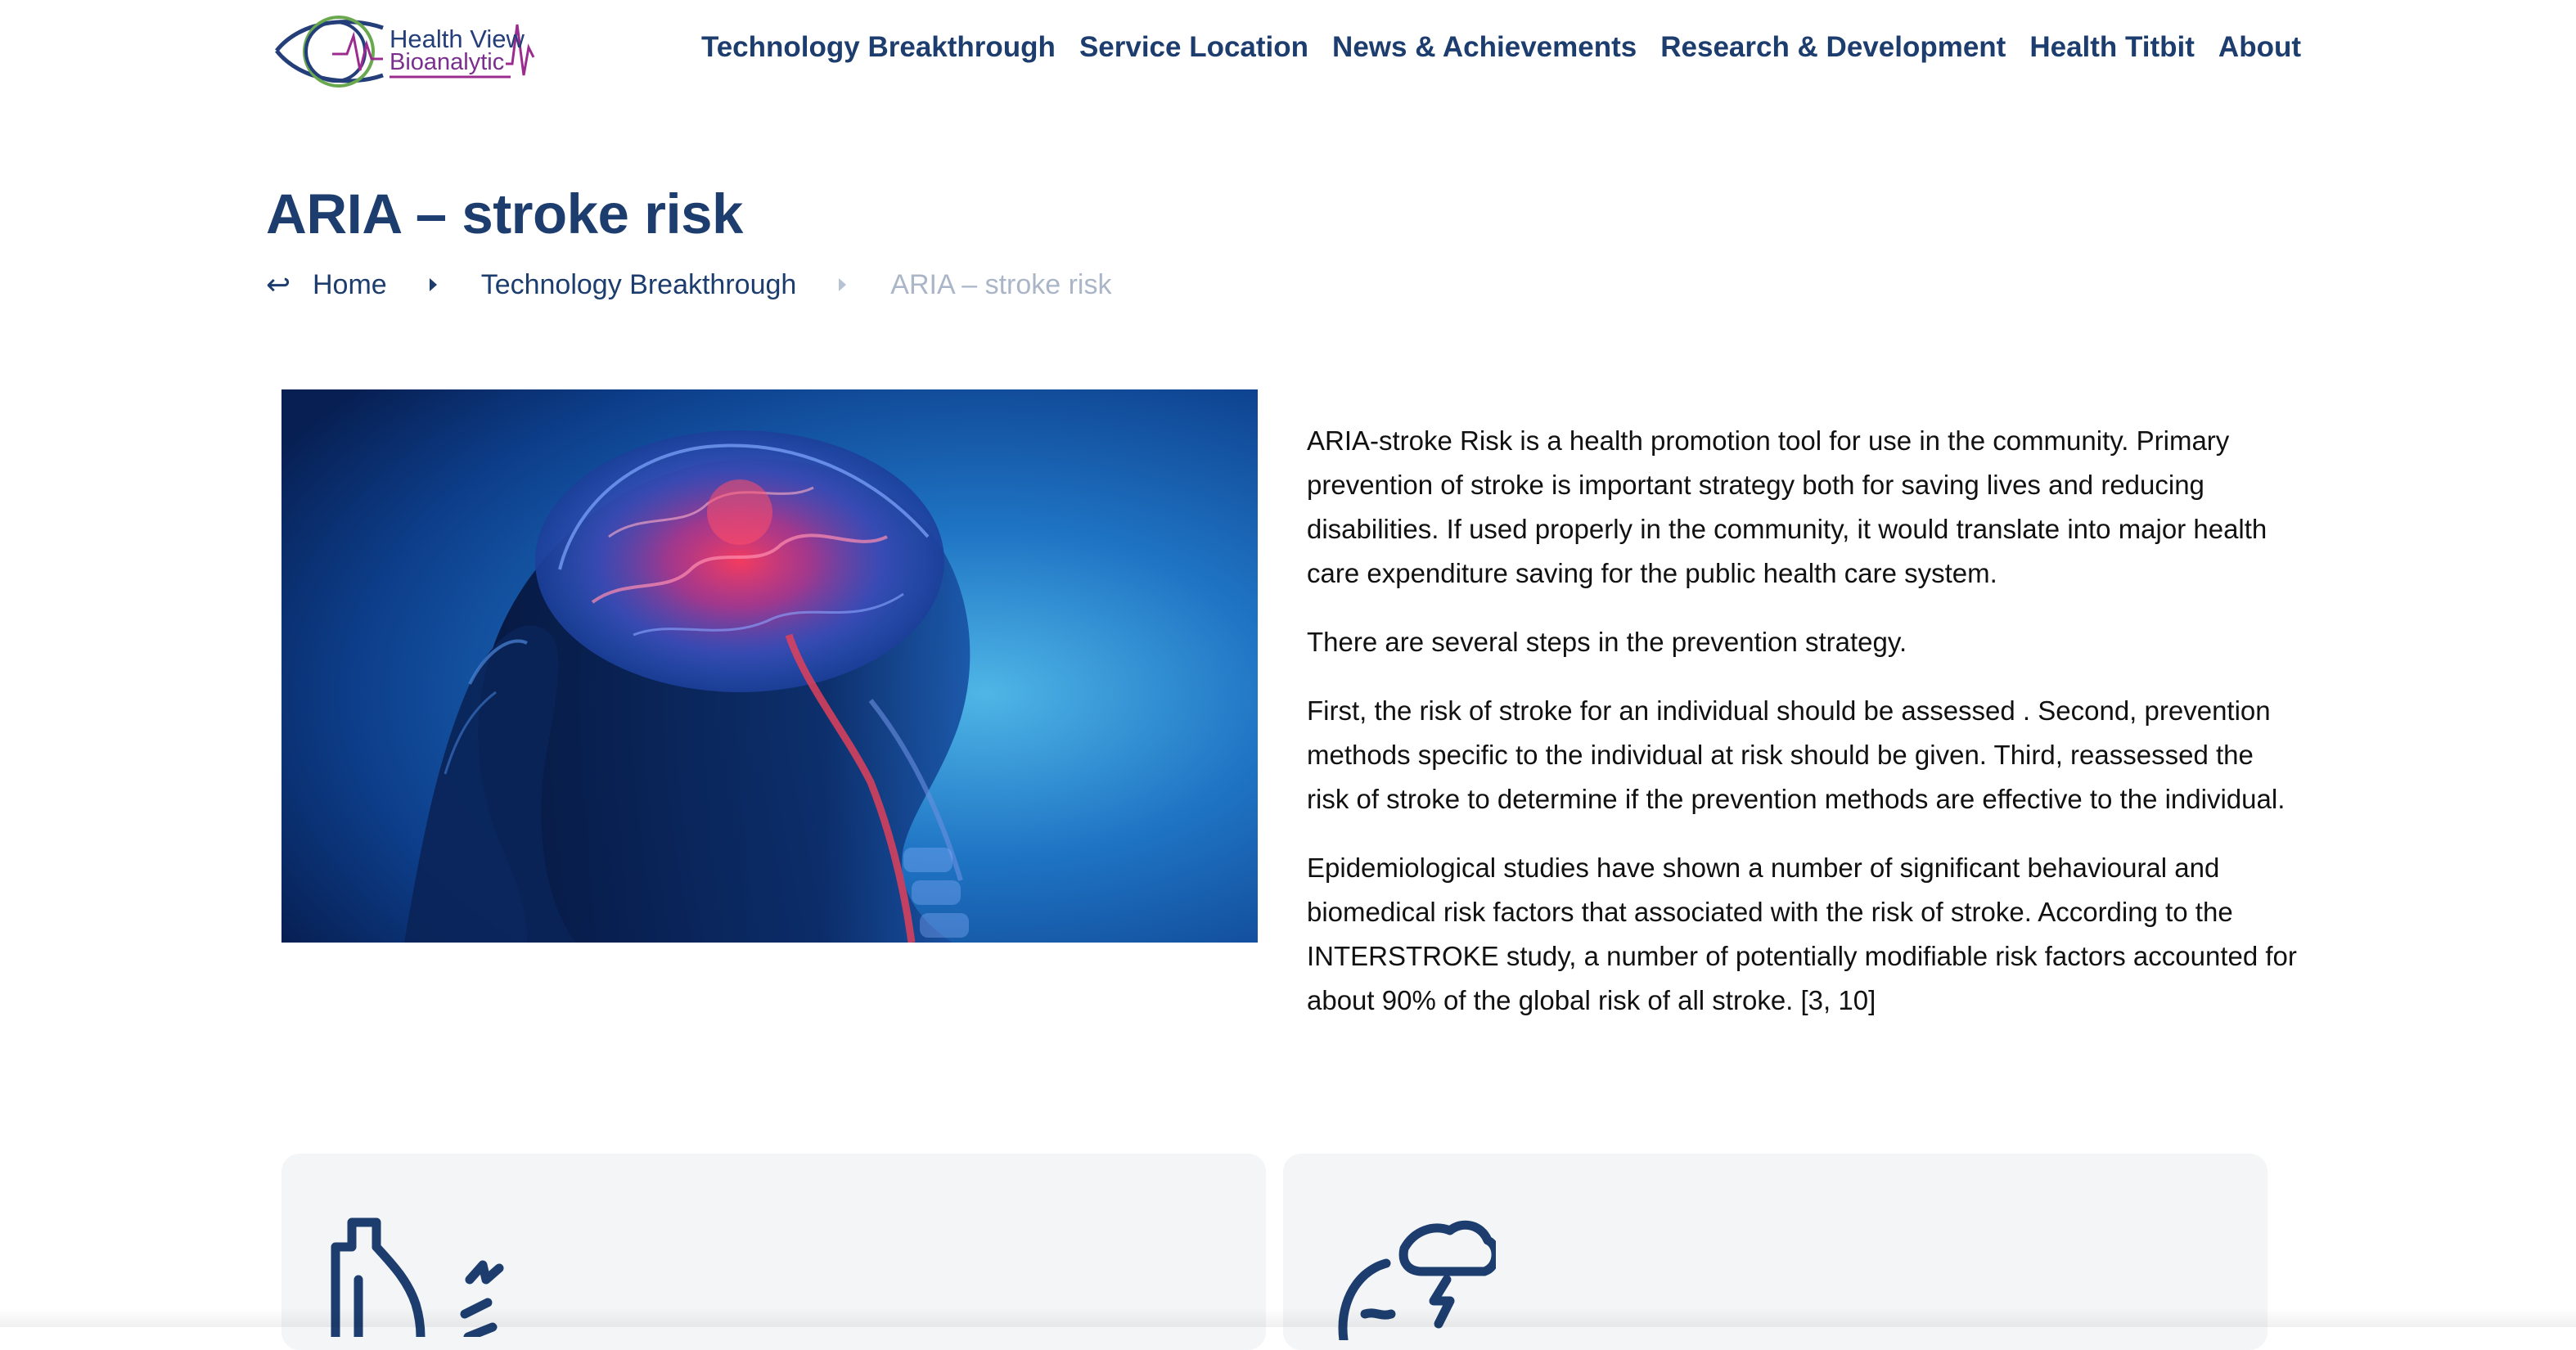  What do you see at coordinates (878, 47) in the screenshot?
I see `nav-technology-breakthrough: Technology Breakthrough` at bounding box center [878, 47].